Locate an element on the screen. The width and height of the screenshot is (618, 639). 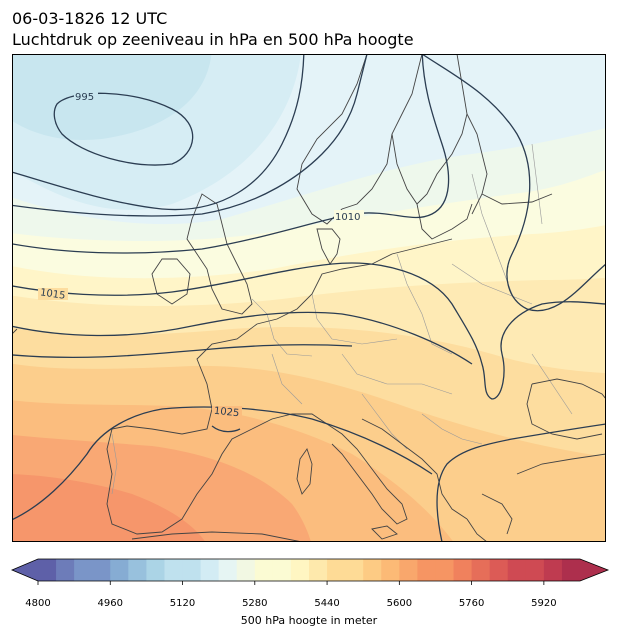
colorbar-tick-label: 4800 is located at coordinates (38, 603).